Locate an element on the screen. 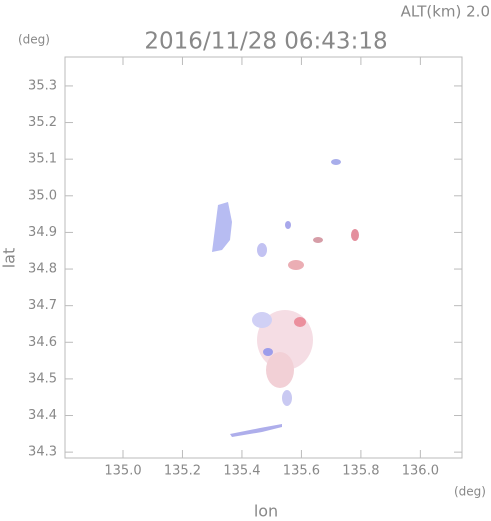 The image size is (491, 521). y-tick-label: 35.3 is located at coordinates (42, 85).